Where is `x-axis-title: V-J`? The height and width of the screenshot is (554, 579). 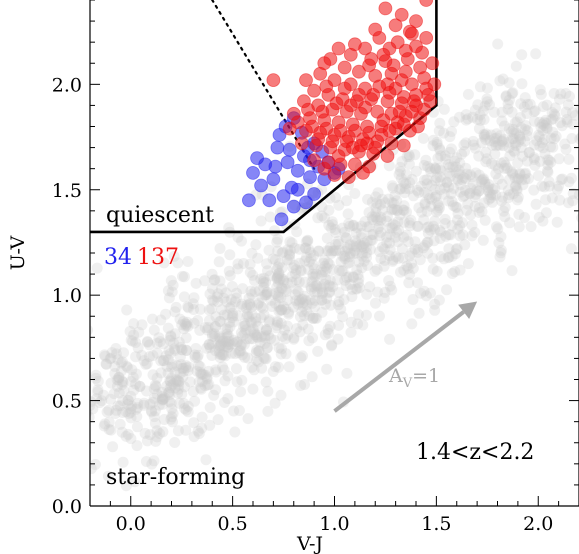 x-axis-title: V-J is located at coordinates (309, 543).